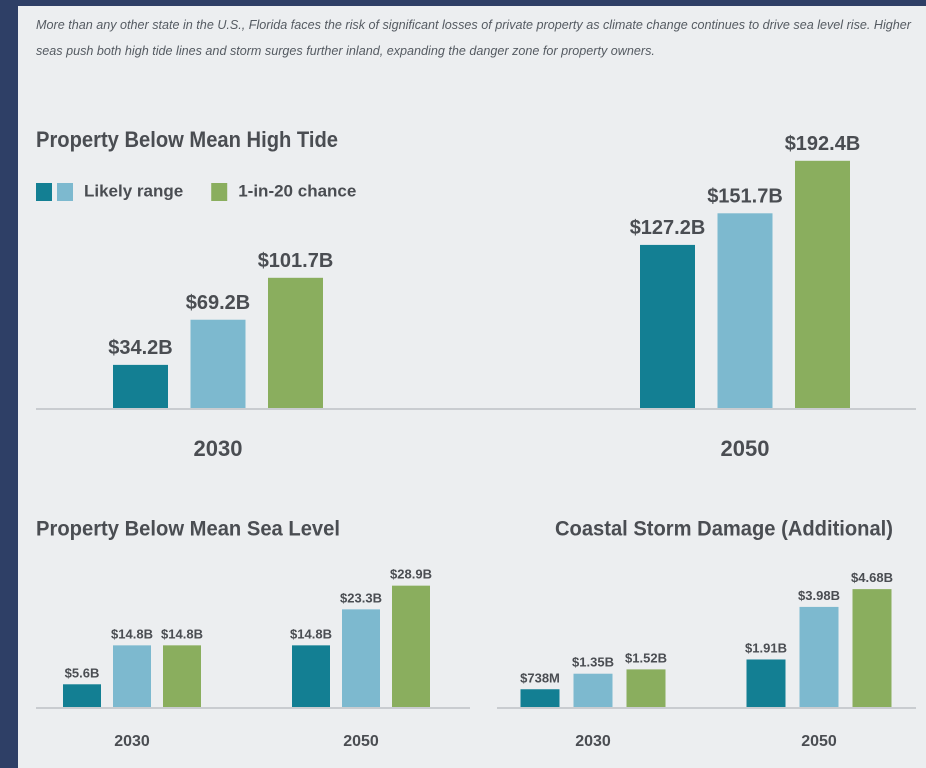 The image size is (926, 768). I want to click on chart-title: Coastal Storm Damage (Additional), so click(724, 529).